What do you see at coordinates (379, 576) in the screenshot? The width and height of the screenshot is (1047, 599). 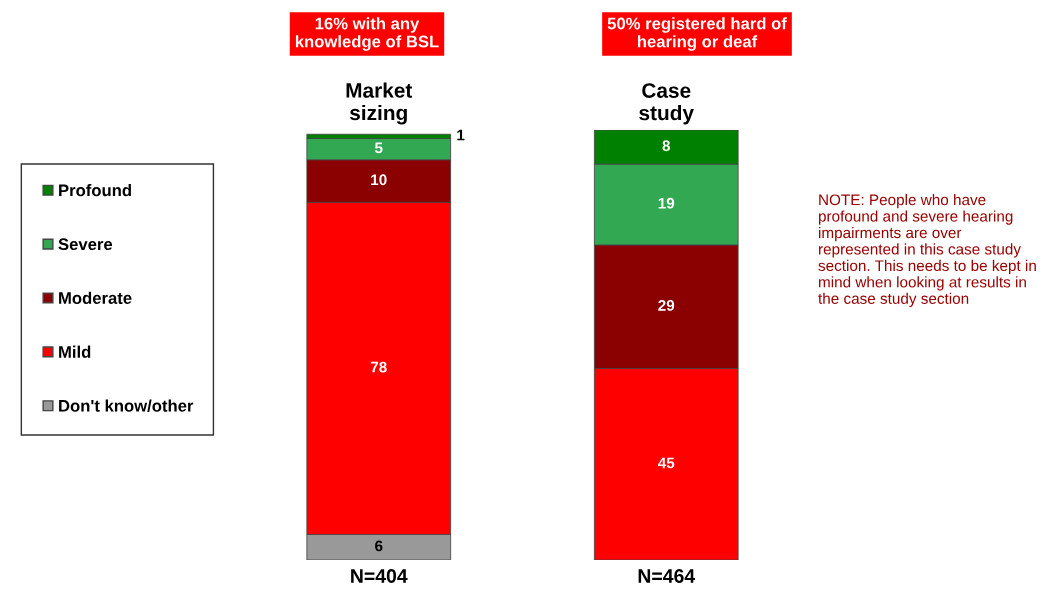 I see `text: N=404` at bounding box center [379, 576].